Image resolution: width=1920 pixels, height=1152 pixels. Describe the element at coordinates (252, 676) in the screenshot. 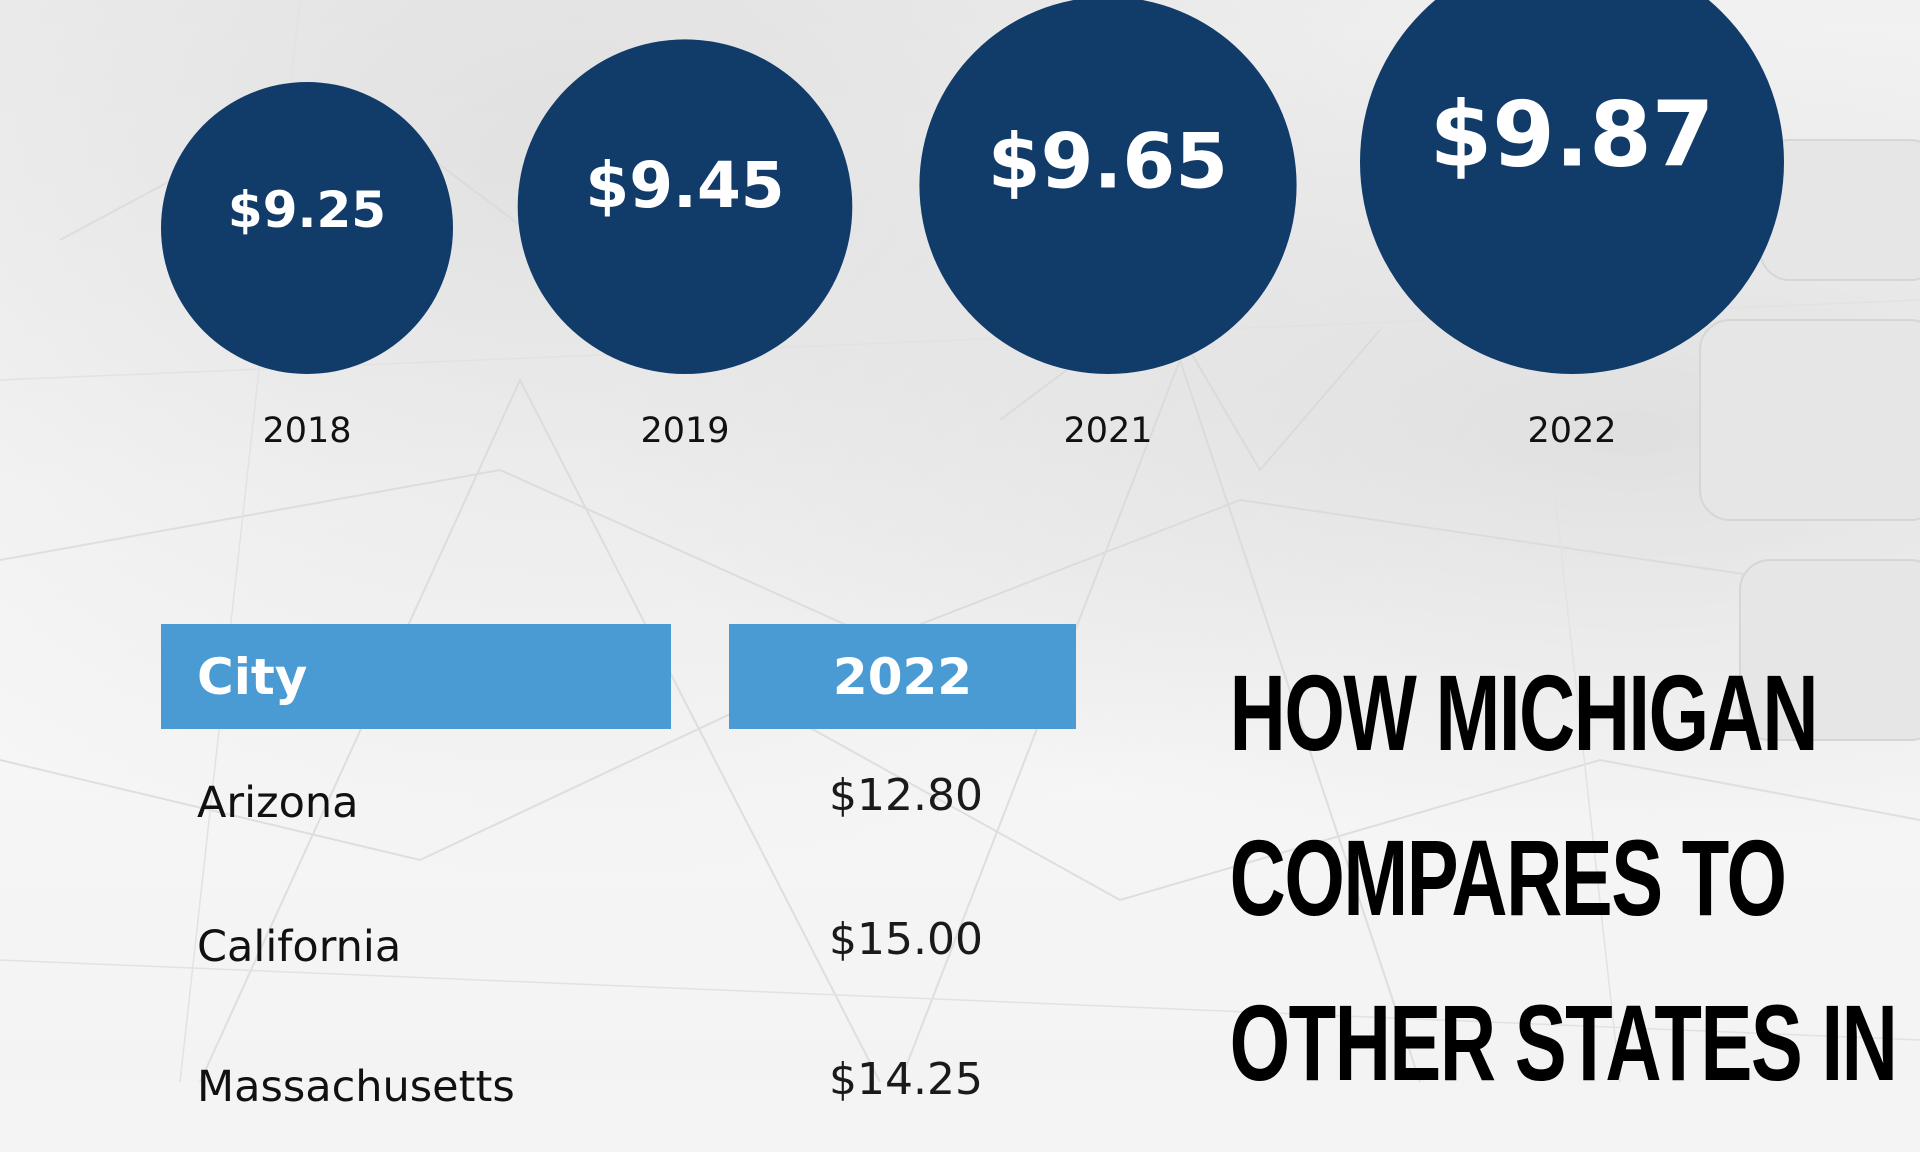

I see `table-header-city-label: City` at that location.